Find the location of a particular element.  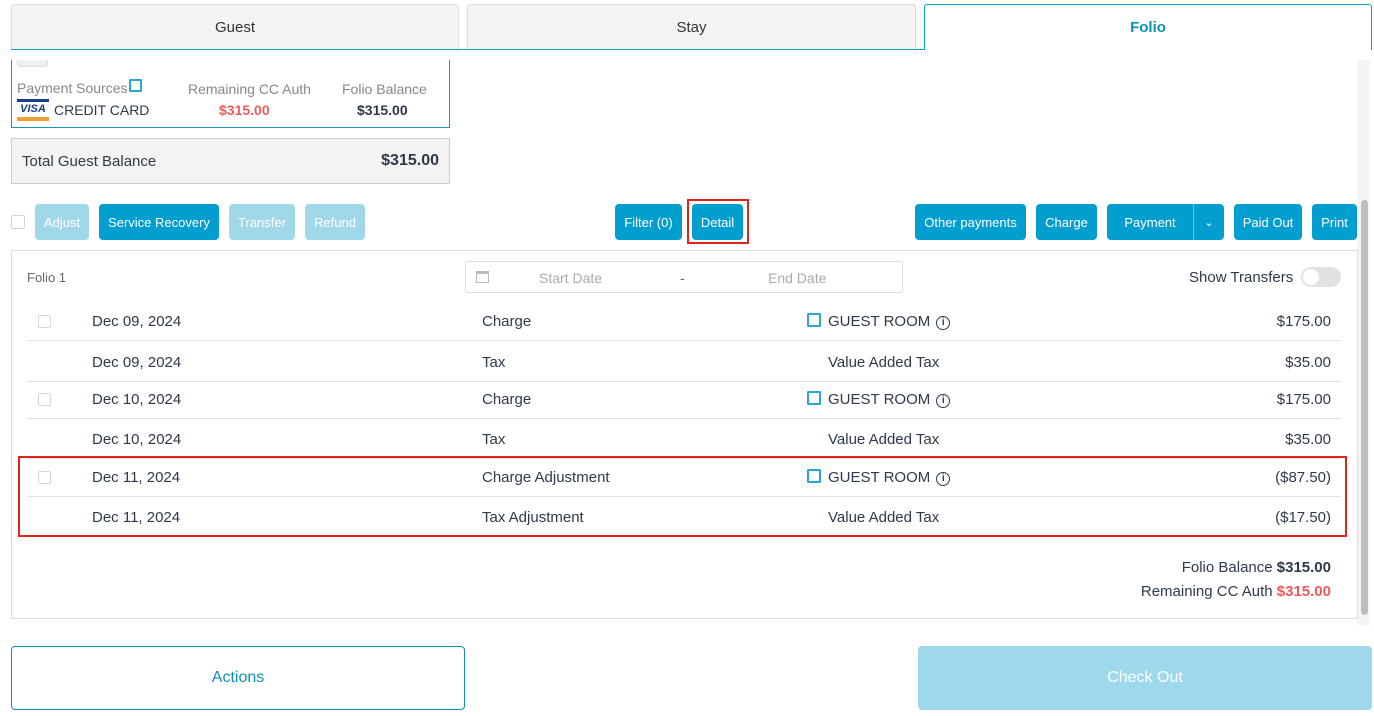

collapse-stub is located at coordinates (32, 63).